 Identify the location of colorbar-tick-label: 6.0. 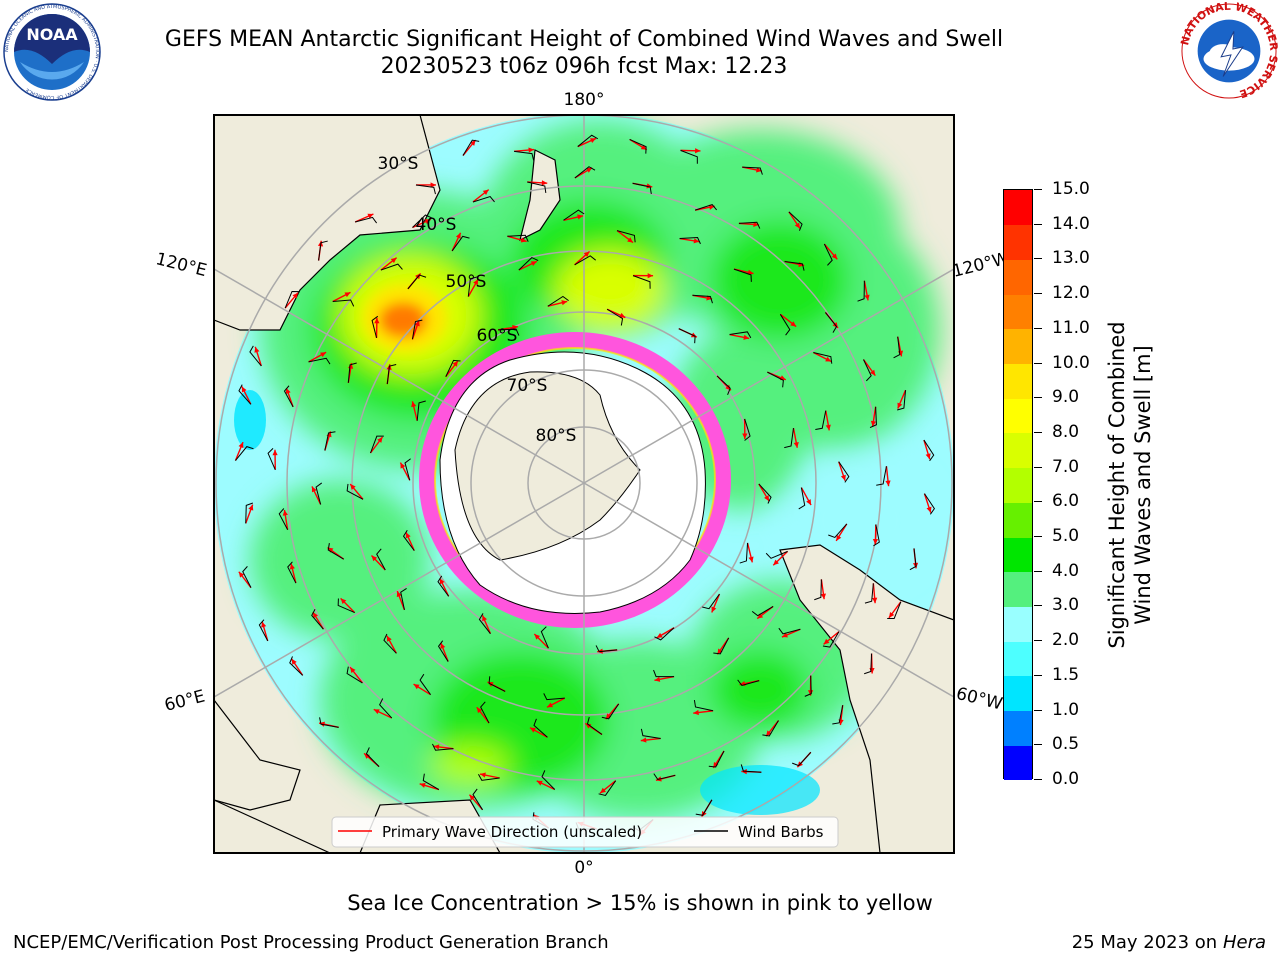
(1066, 501).